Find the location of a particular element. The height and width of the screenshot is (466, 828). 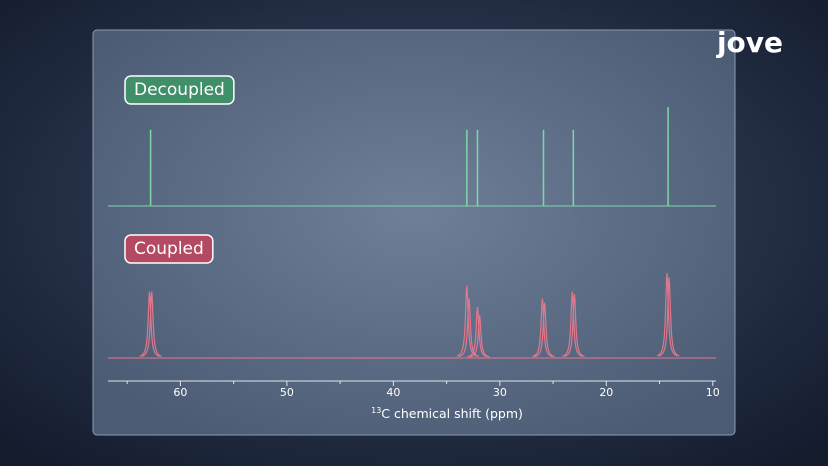

legend-label: Decoupled is located at coordinates (179, 90).